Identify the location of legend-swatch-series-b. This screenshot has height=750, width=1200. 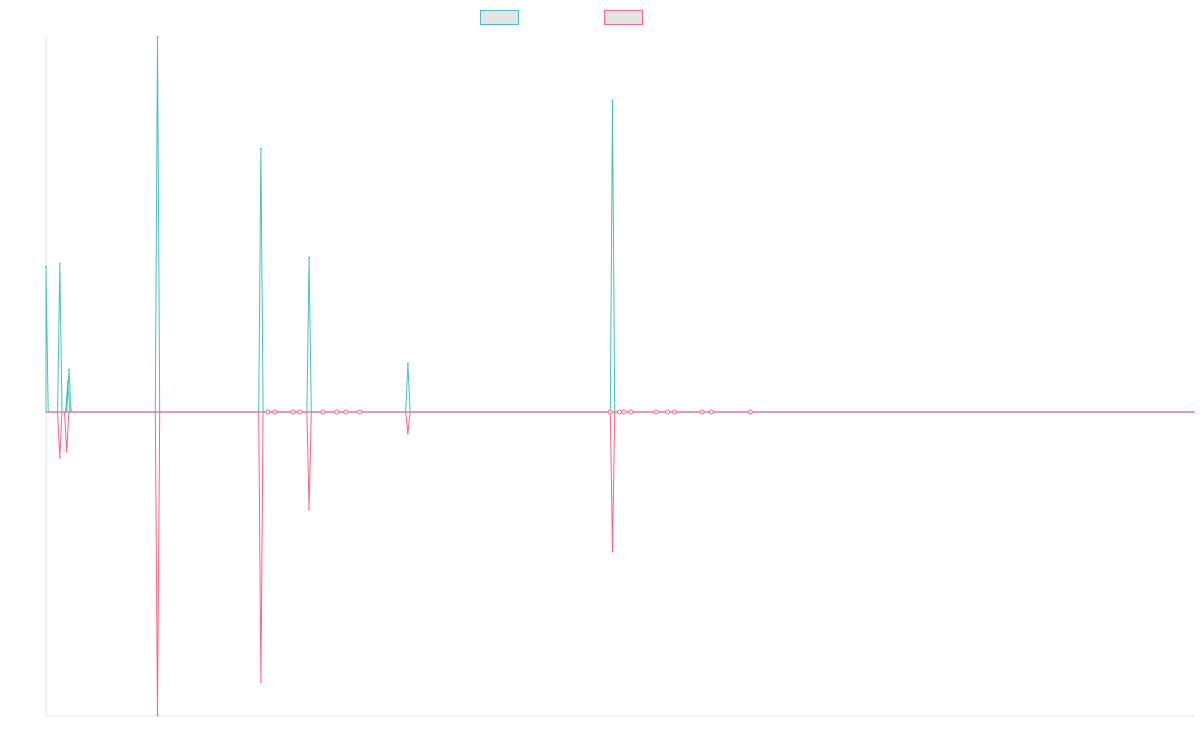
(623, 17).